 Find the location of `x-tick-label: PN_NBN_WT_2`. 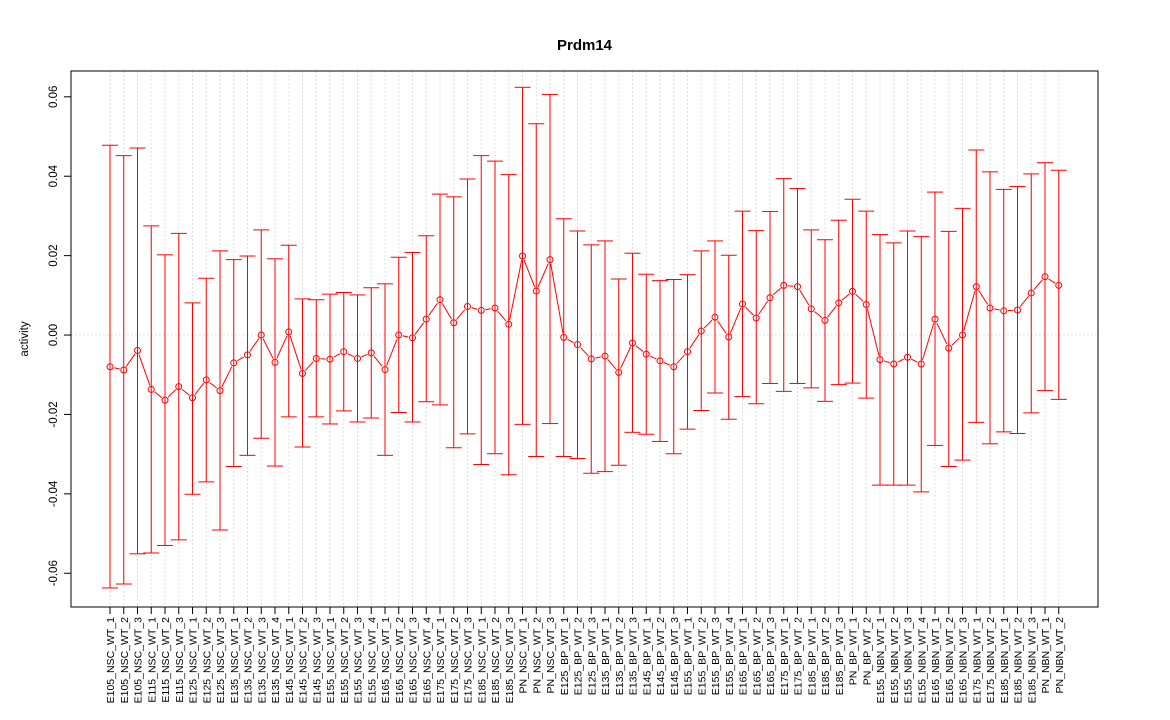

x-tick-label: PN_NBN_WT_2 is located at coordinates (1060, 655).